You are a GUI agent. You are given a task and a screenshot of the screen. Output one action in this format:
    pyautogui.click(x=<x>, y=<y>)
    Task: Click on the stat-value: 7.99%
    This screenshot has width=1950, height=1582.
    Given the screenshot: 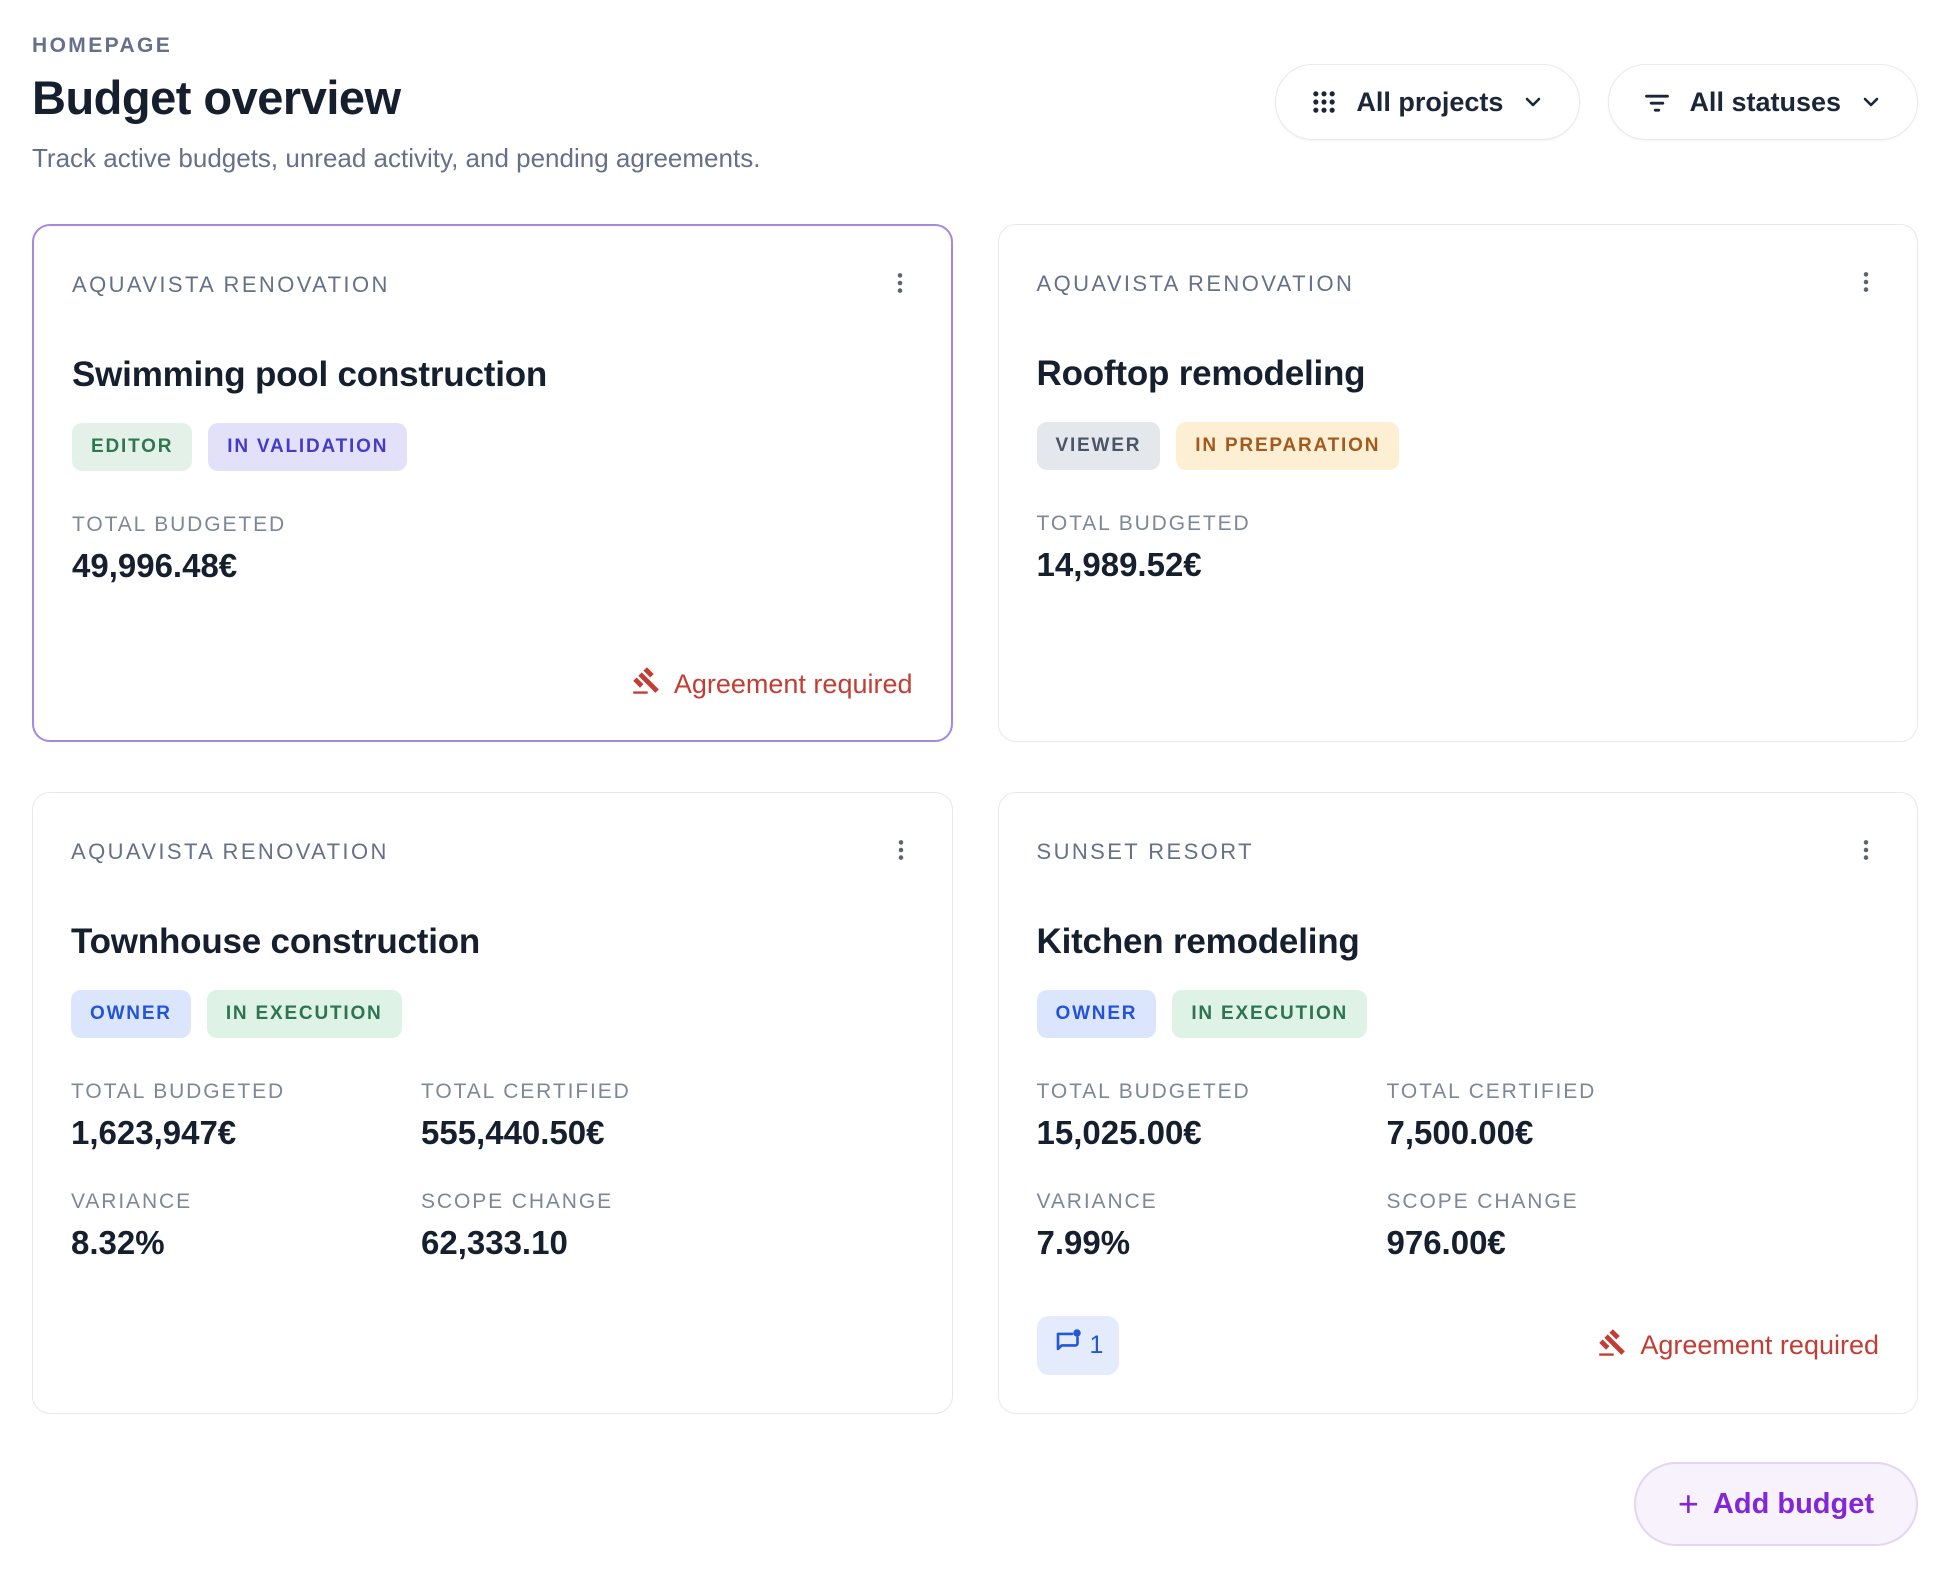 What is the action you would take?
    pyautogui.click(x=1083, y=1242)
    